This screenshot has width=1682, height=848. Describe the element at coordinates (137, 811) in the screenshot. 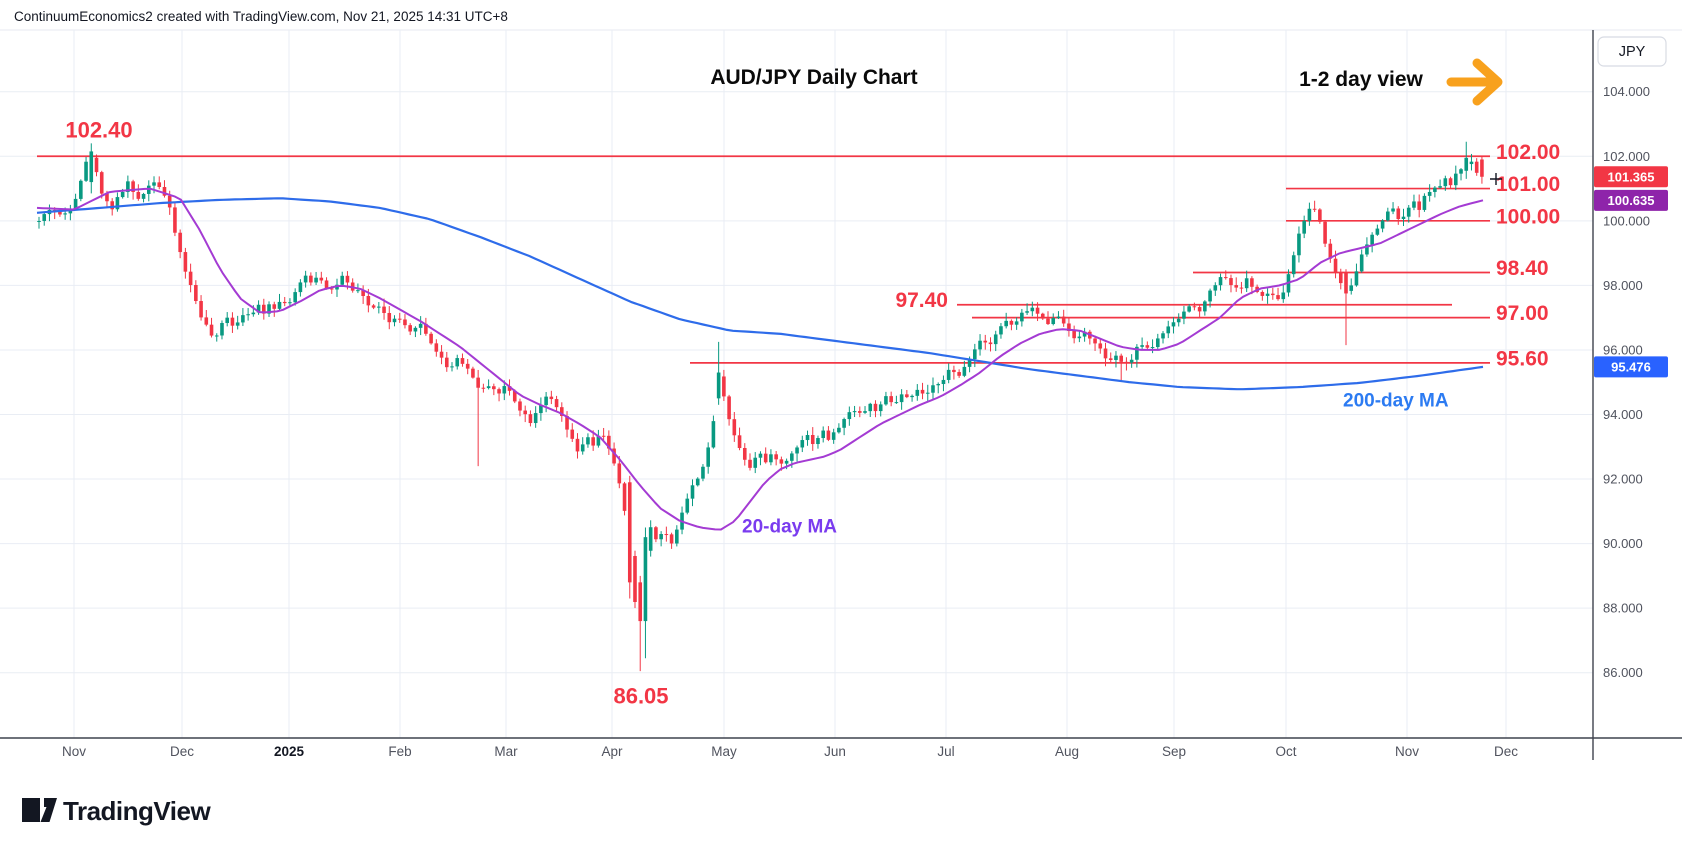

I see `tradingview-logo-text: TradingView` at that location.